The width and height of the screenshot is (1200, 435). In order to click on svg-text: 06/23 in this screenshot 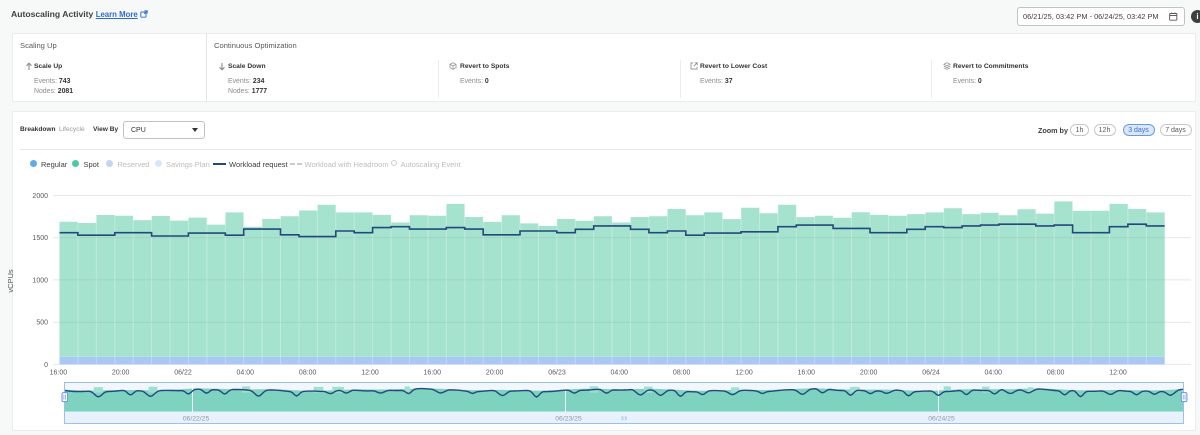, I will do `click(557, 373)`.